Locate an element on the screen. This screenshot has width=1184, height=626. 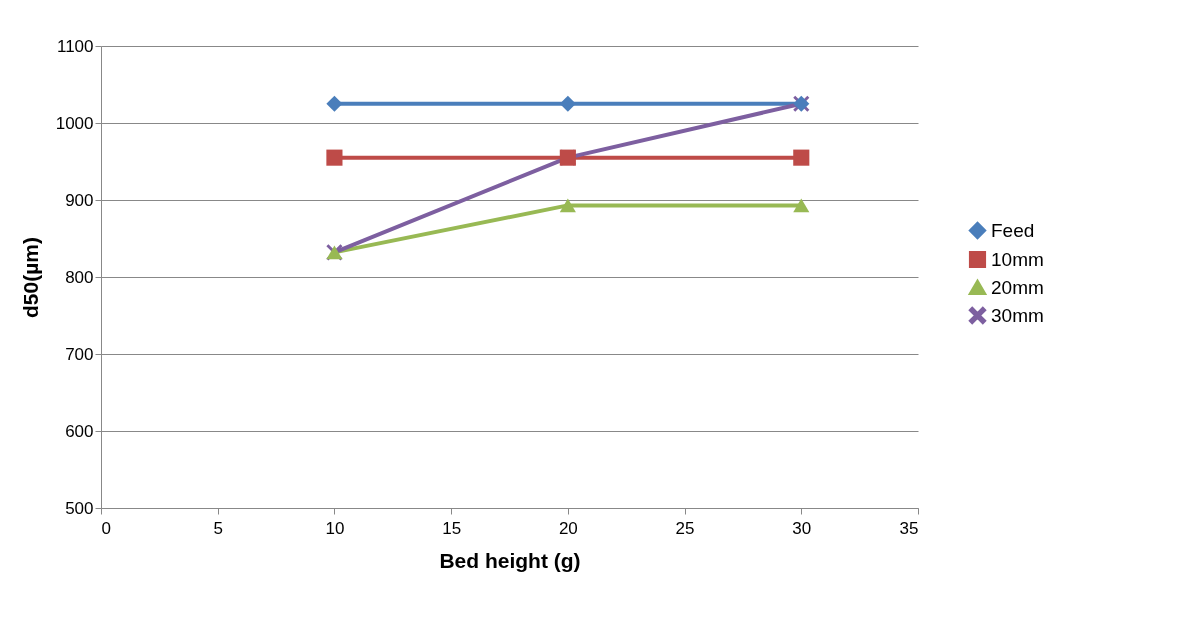
legend-label: Feed is located at coordinates (1013, 230).